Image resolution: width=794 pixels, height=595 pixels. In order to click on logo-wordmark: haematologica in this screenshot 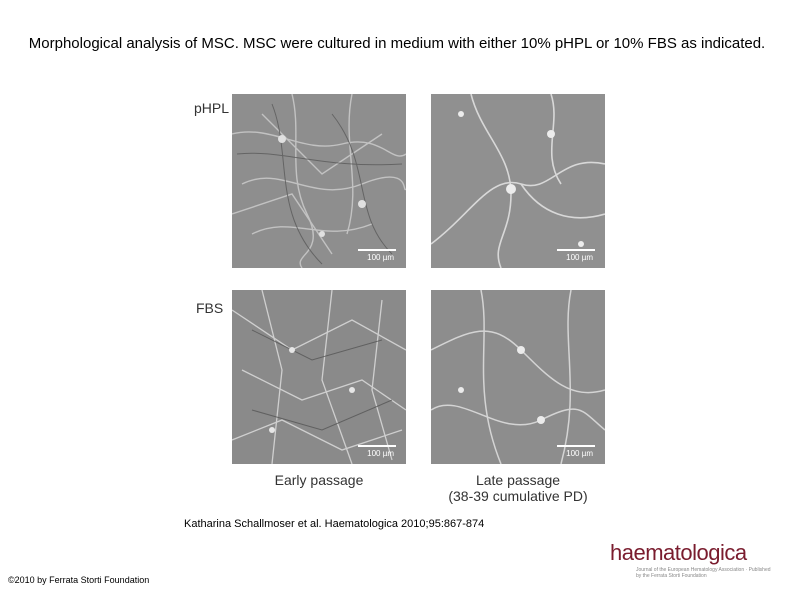, I will do `click(678, 552)`.